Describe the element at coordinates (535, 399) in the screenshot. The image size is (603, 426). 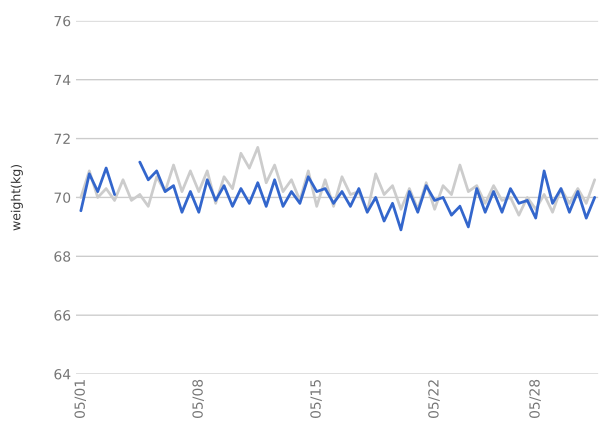
I see `x-tick-label: 05/28` at that location.